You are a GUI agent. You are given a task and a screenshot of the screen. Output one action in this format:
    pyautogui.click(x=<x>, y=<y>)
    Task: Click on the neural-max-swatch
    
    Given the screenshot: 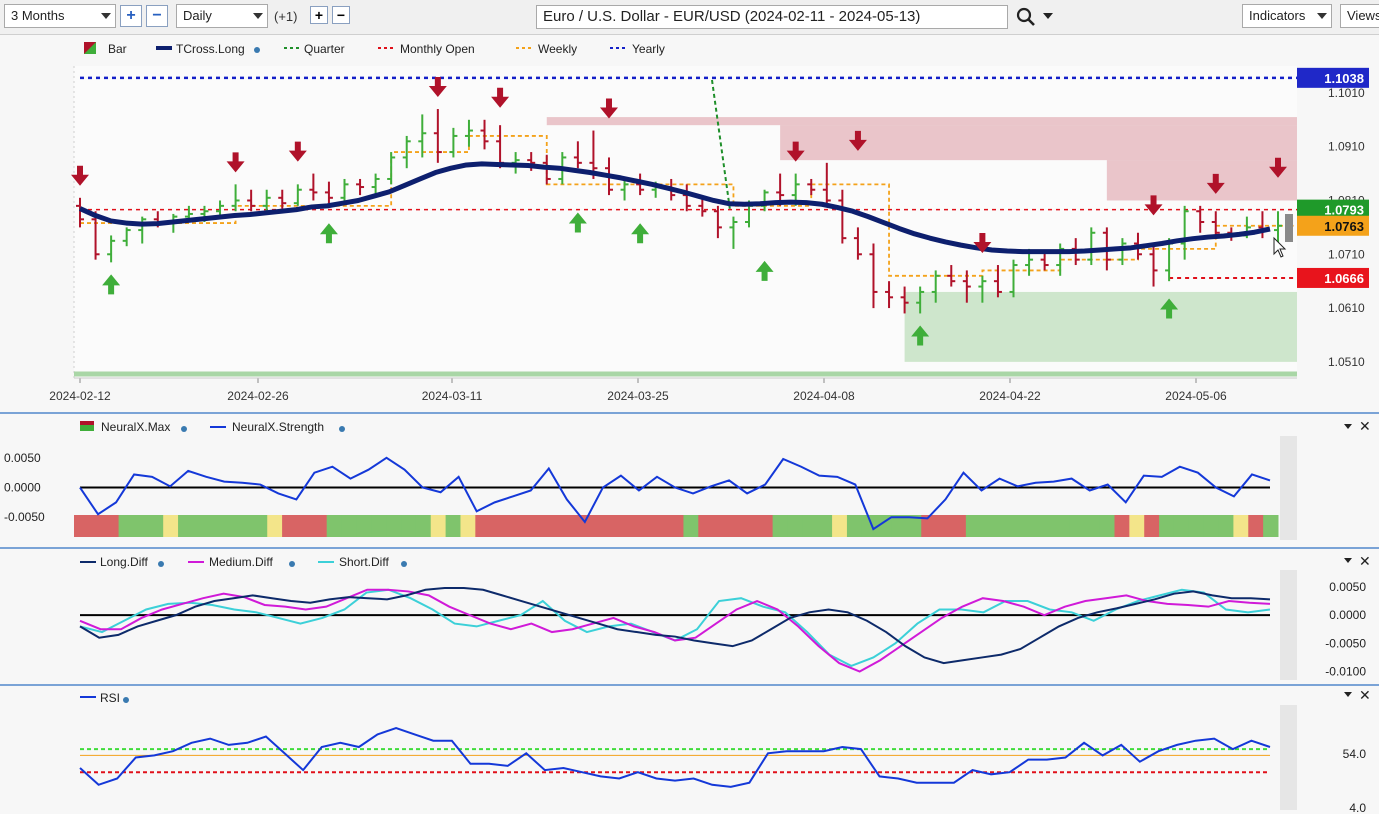 What is the action you would take?
    pyautogui.click(x=87, y=426)
    